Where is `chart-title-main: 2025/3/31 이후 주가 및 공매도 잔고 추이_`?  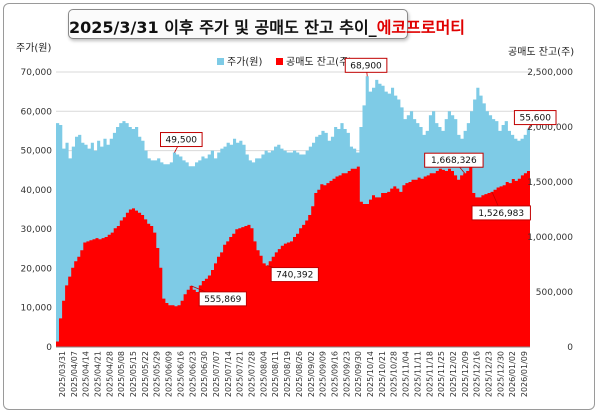 chart-title-main: 2025/3/31 이후 주가 및 공매도 잔고 추이_ is located at coordinates (223, 27).